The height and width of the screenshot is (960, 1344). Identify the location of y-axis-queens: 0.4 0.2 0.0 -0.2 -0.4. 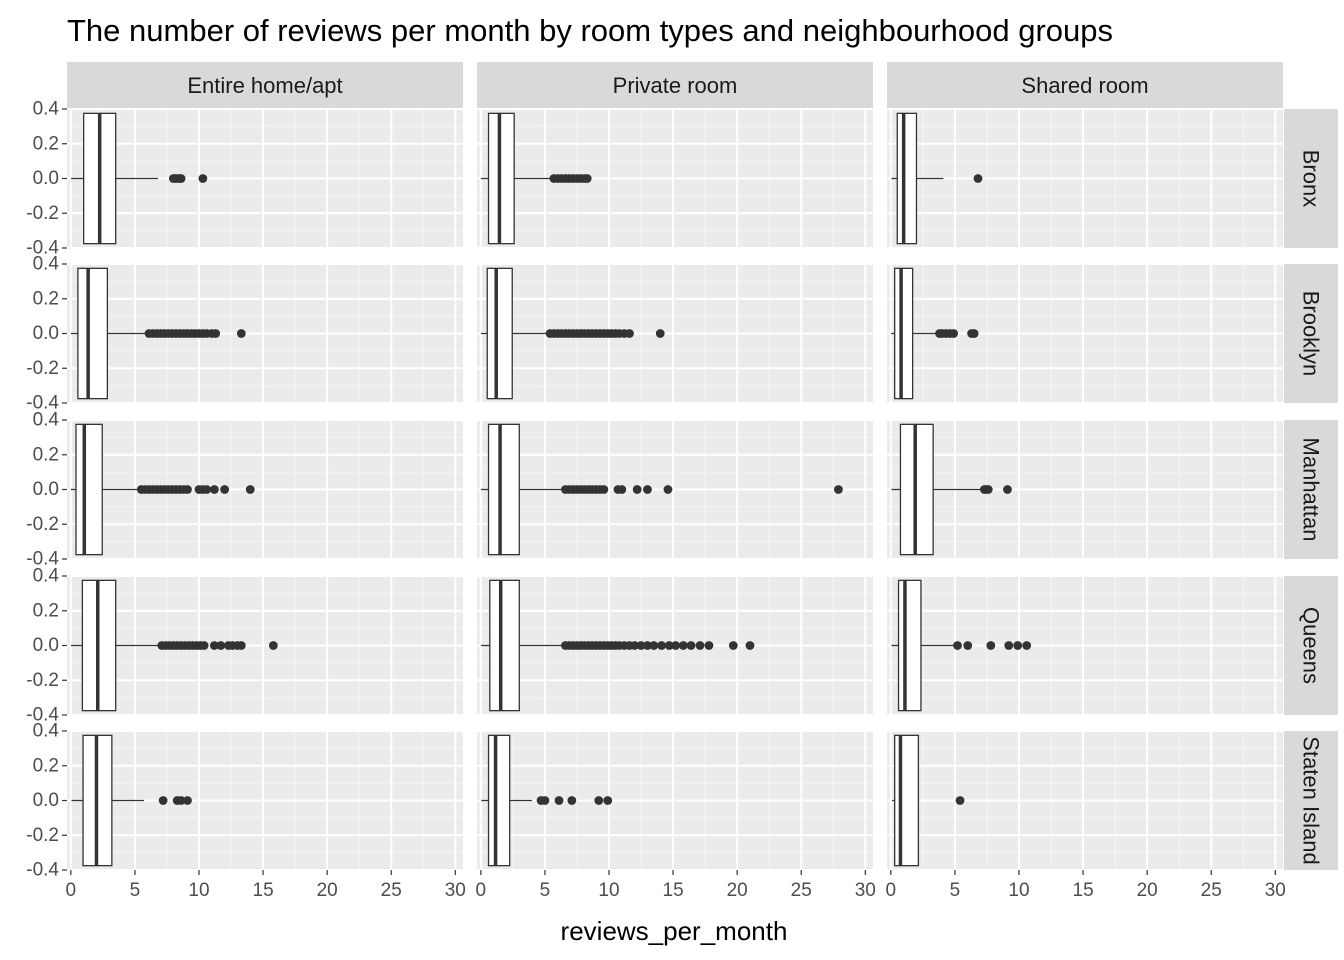
(46, 646).